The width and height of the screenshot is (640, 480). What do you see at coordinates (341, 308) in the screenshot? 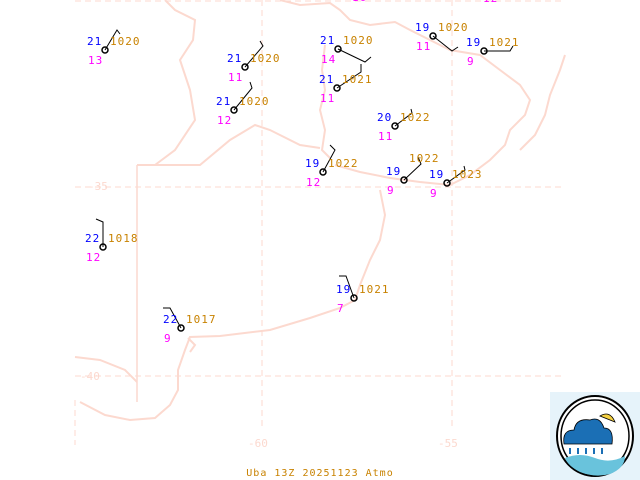
I see `station-dewpoint: 7` at bounding box center [341, 308].